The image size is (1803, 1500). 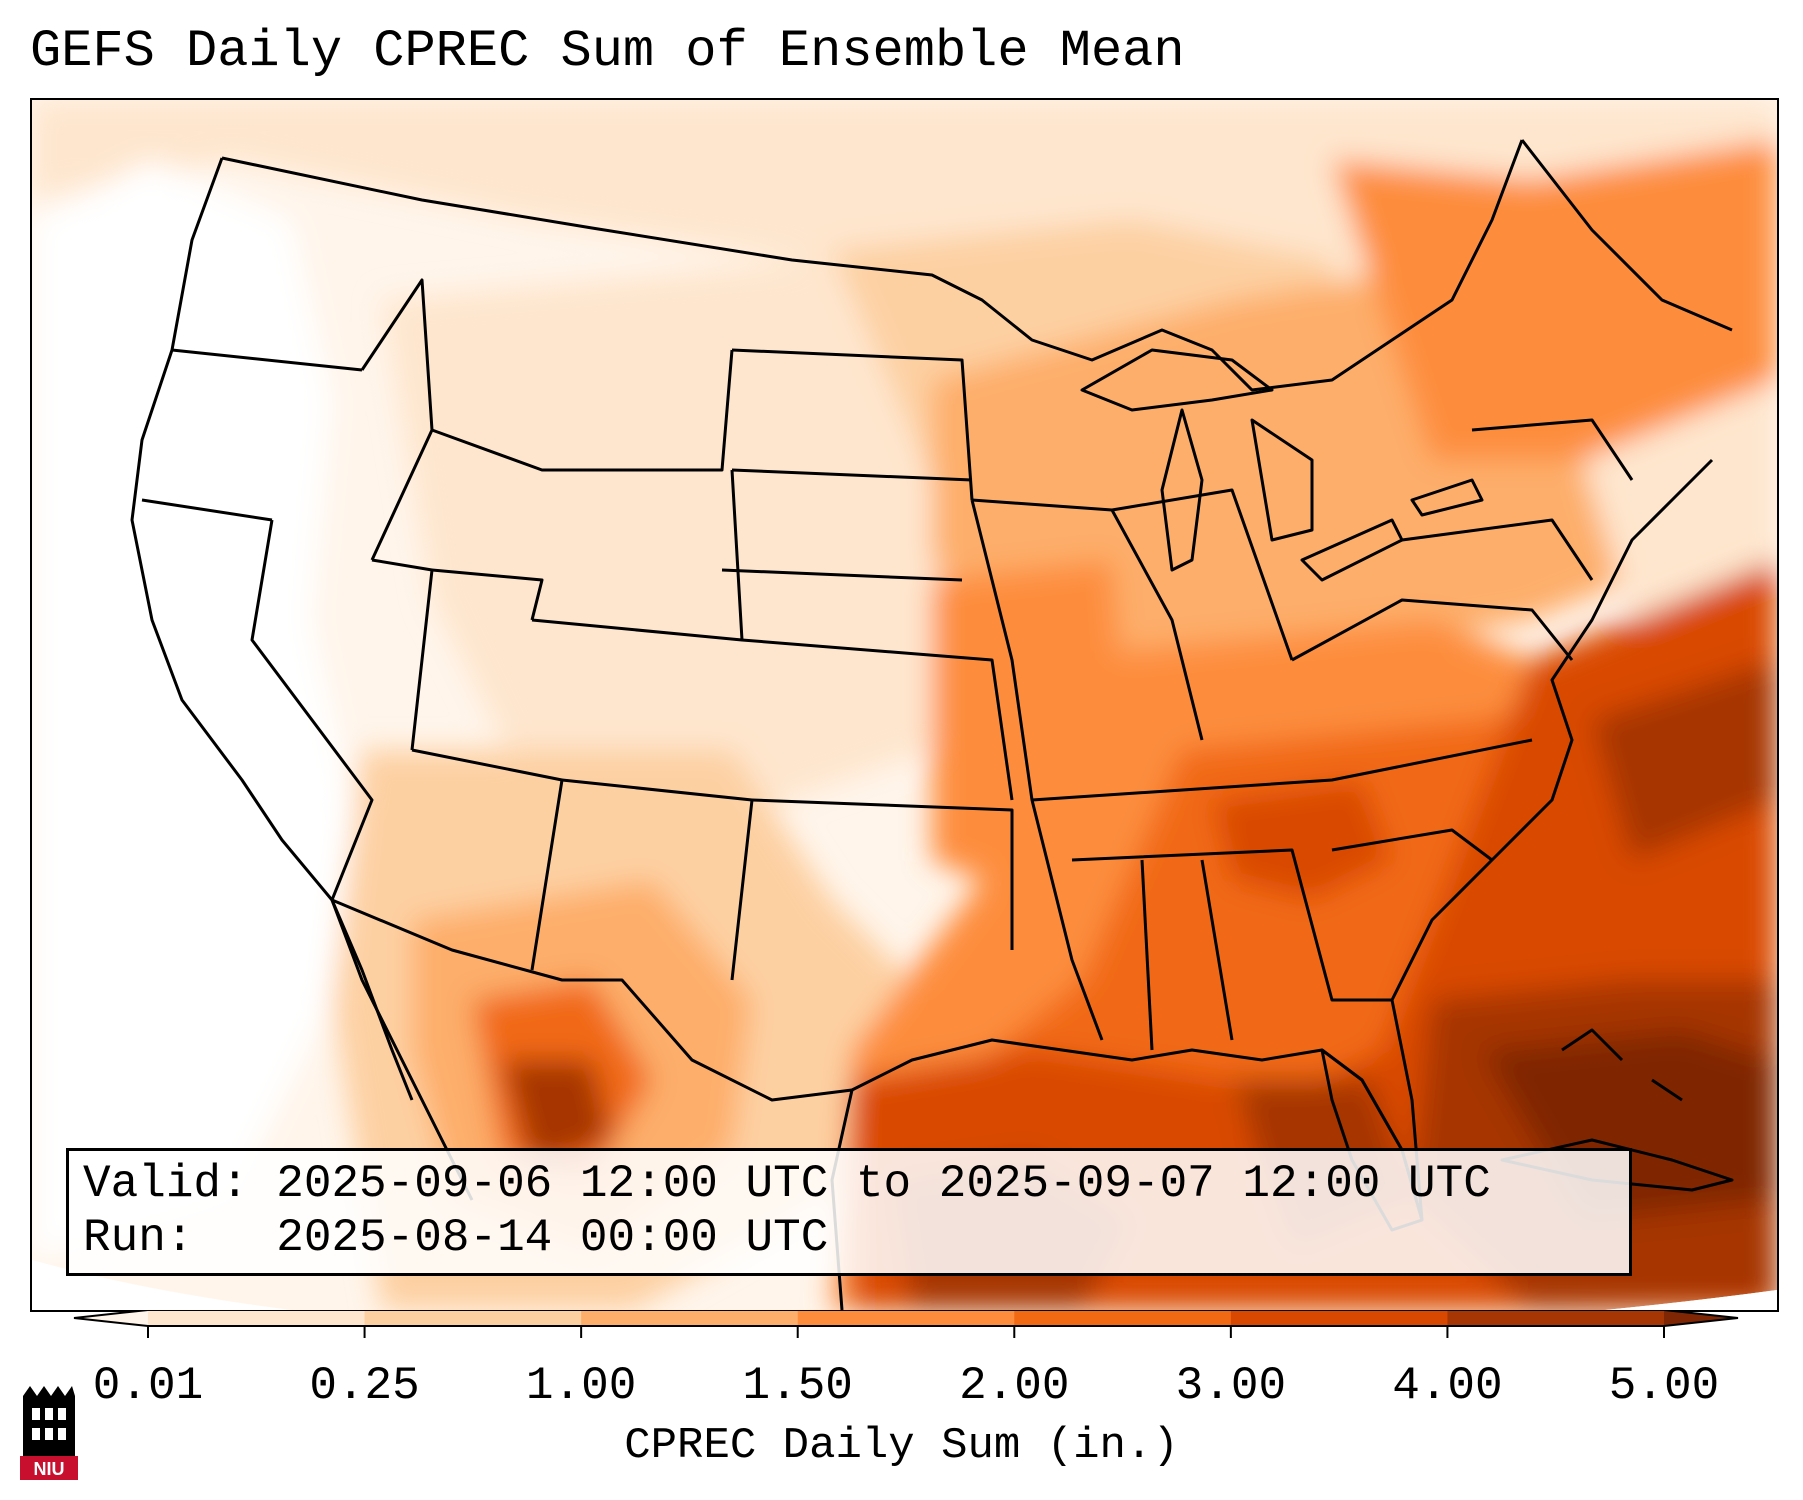 What do you see at coordinates (397, 419) in the screenshot?
I see `state-line-id` at bounding box center [397, 419].